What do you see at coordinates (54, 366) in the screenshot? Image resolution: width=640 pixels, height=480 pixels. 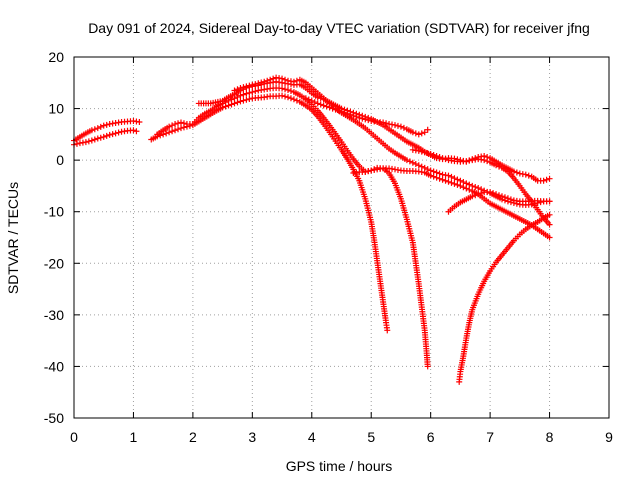 I see `y-tick-label: -40` at bounding box center [54, 366].